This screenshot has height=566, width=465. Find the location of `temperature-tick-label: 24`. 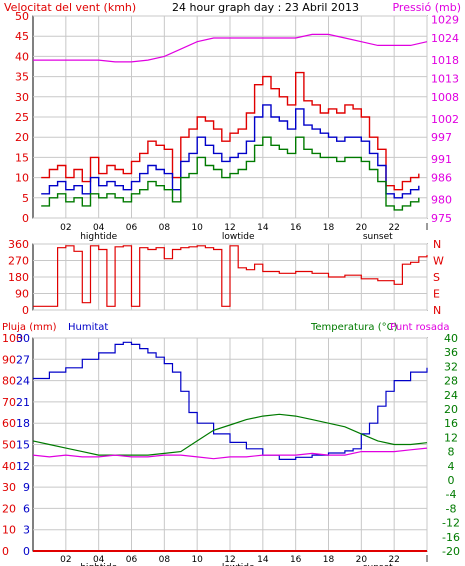

temperature-tick-label: 24 is located at coordinates (451, 395).